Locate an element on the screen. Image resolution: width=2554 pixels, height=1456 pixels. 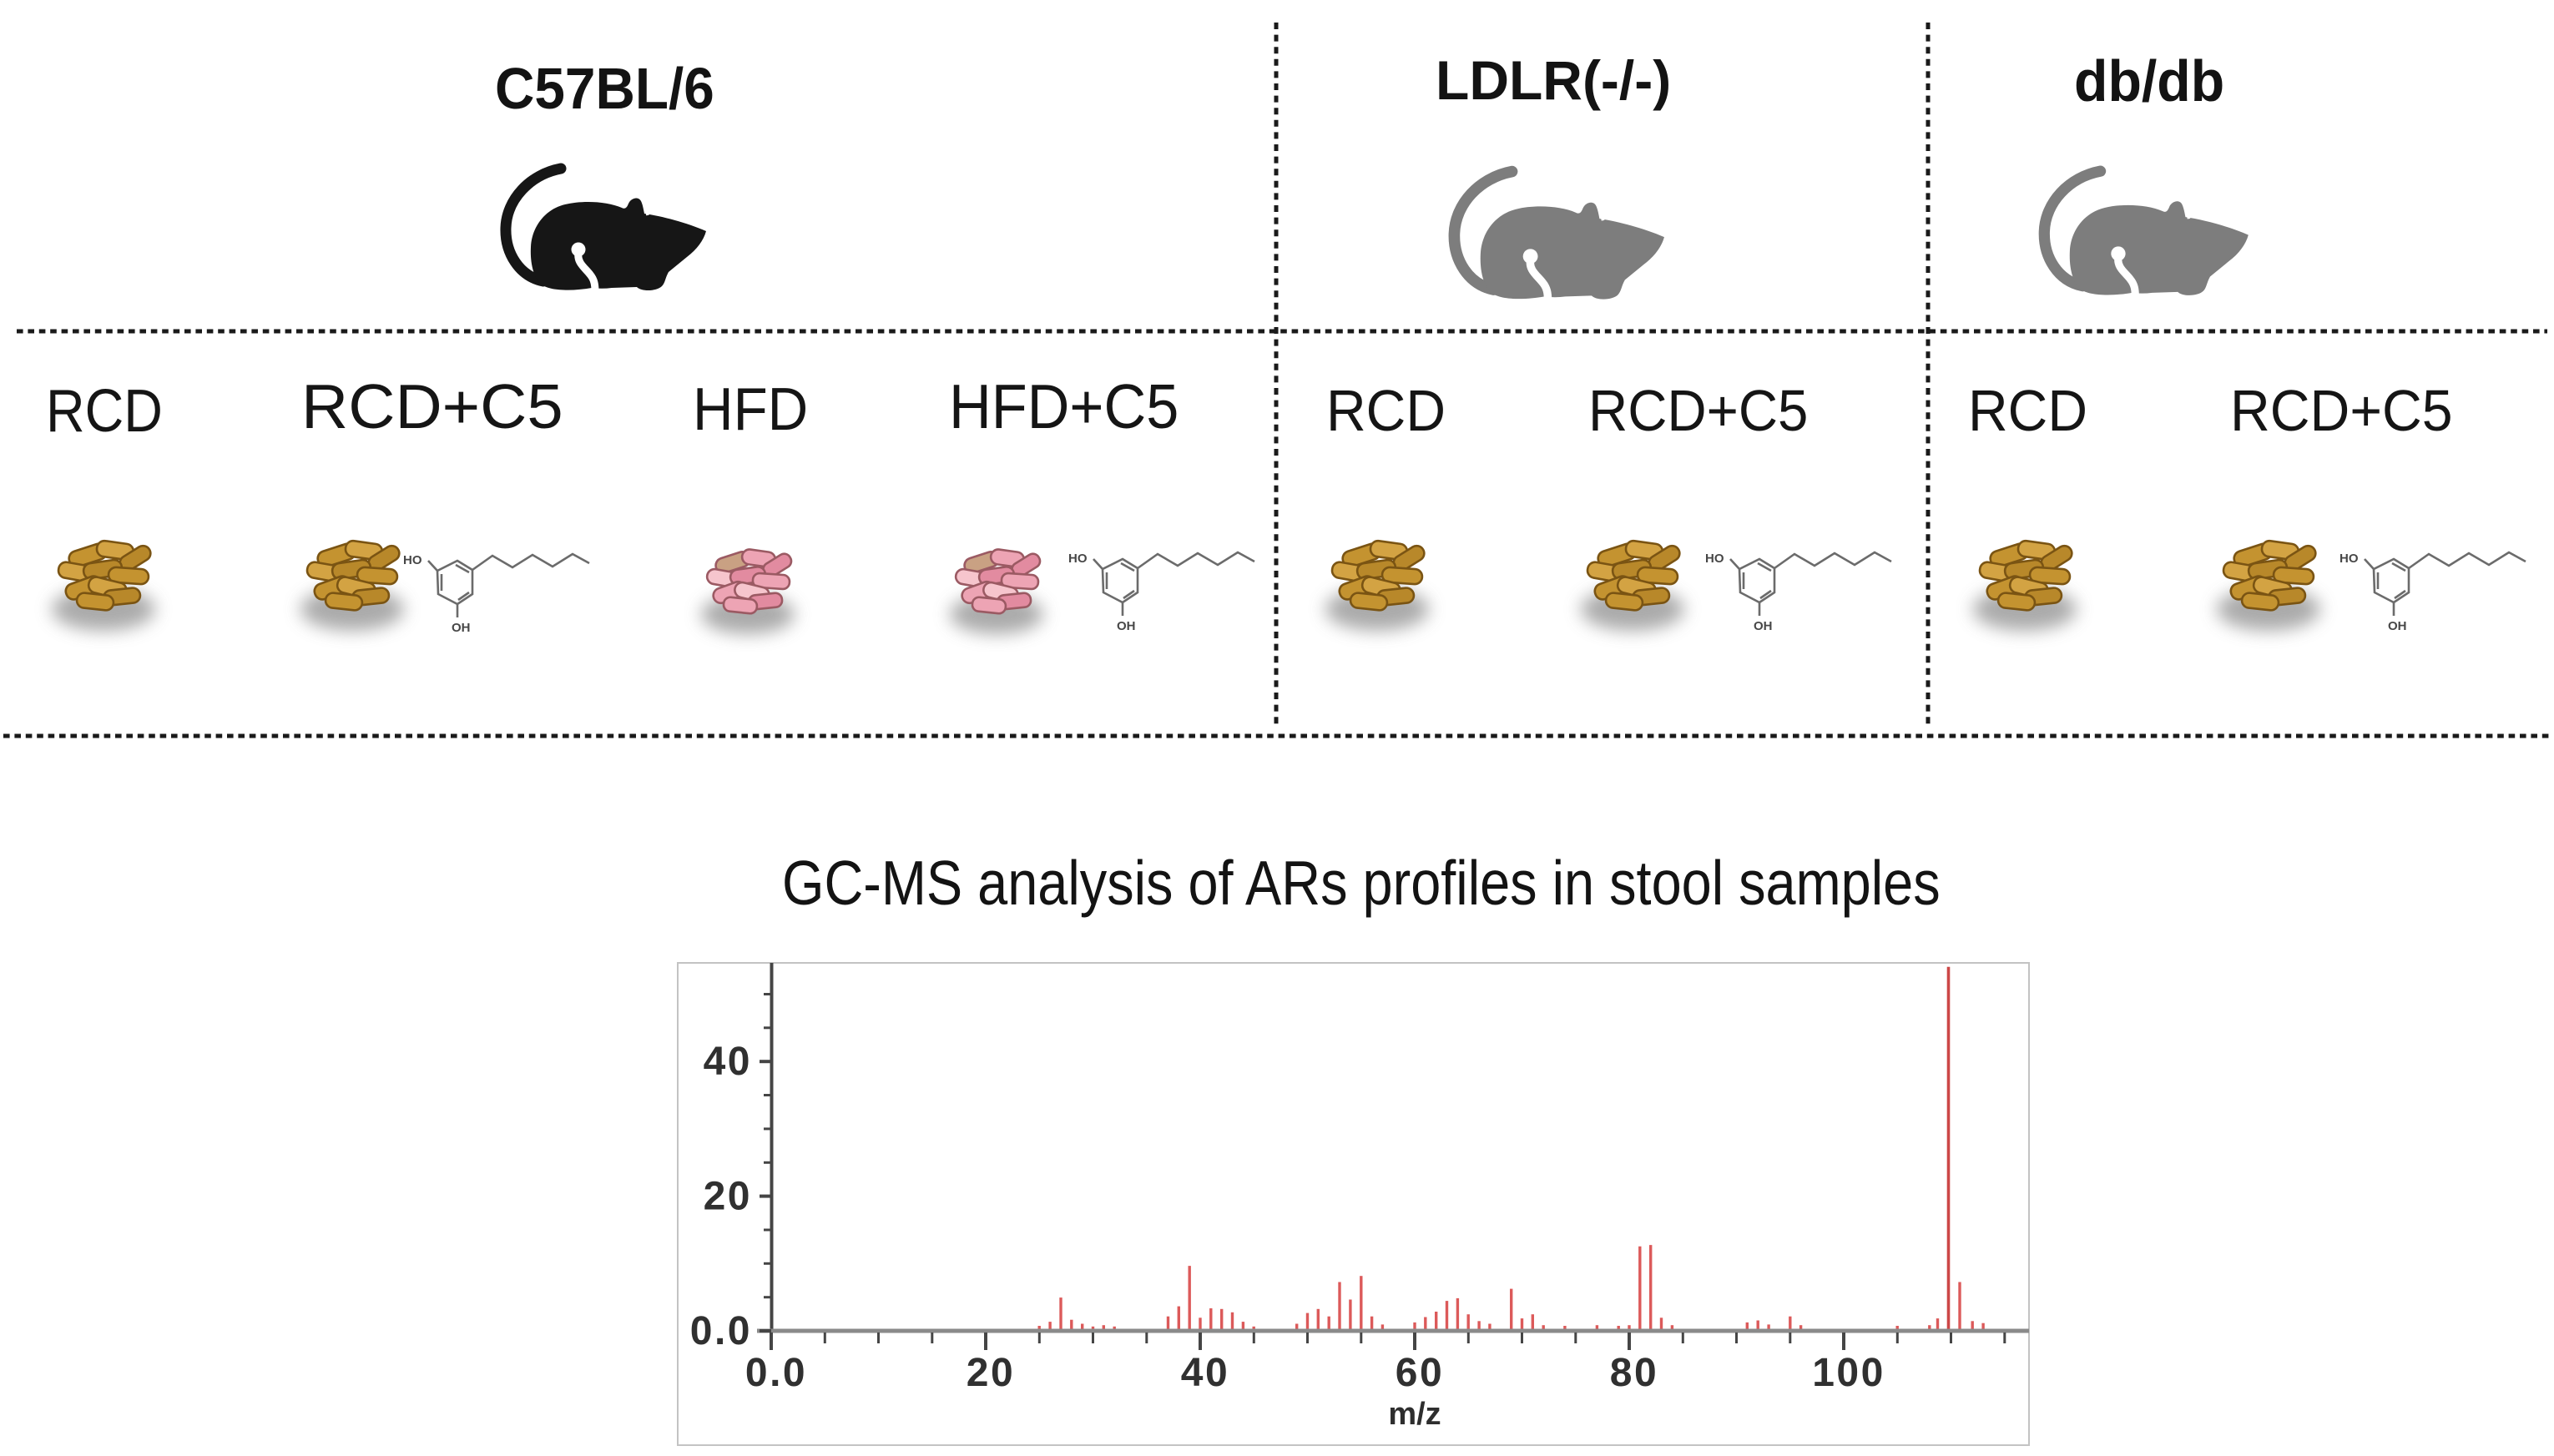
svg-text: 100 is located at coordinates (1848, 1373).